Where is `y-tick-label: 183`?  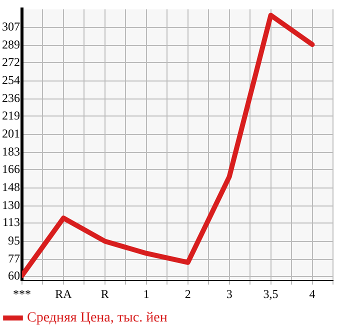 y-tick-label: 183 is located at coordinates (11, 151).